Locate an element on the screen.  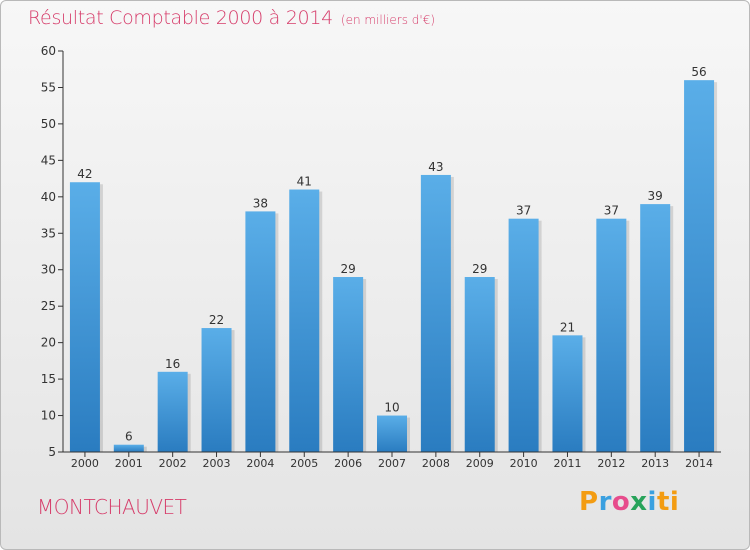
bar-value-label: 43 is located at coordinates (435, 167).